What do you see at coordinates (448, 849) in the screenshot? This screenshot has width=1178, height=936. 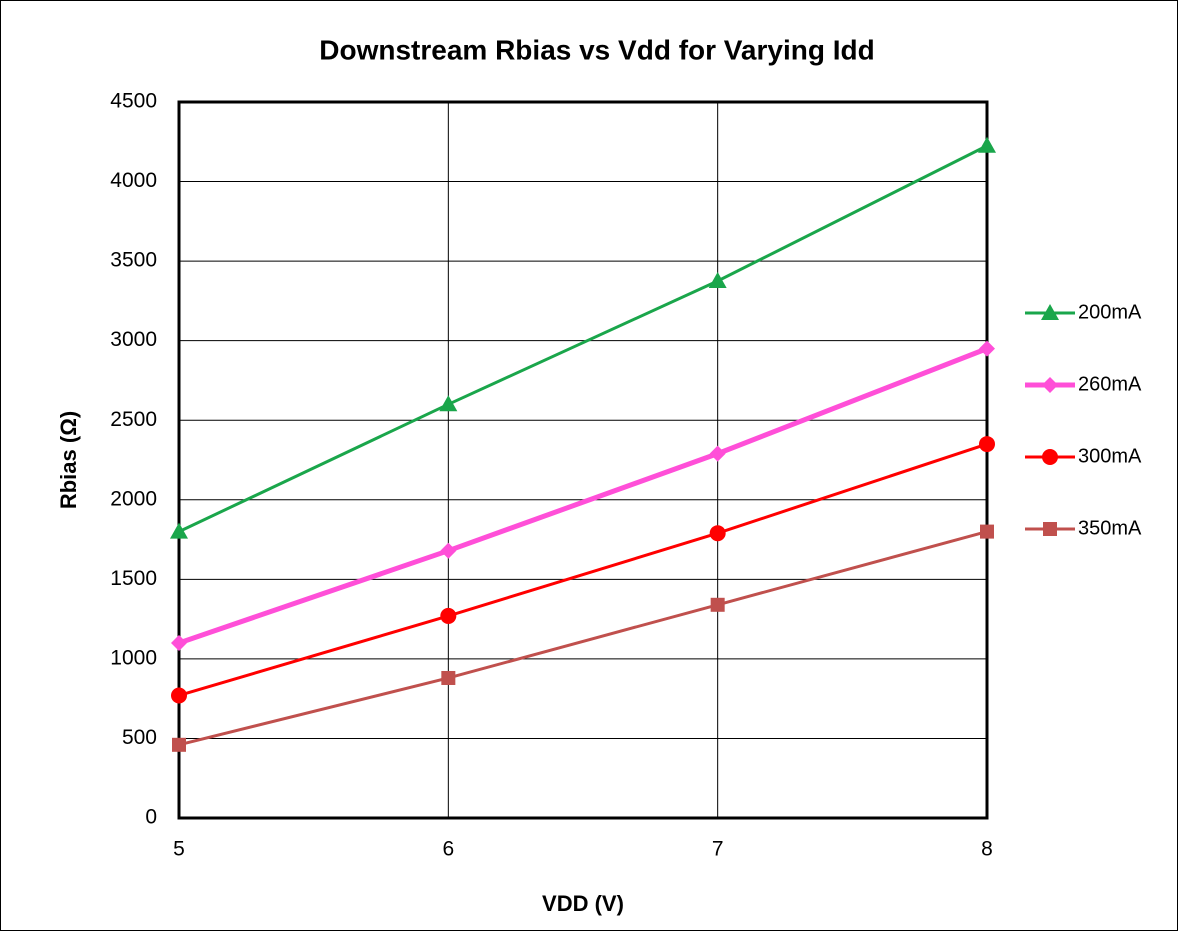 I see `x-tick-label: 6` at bounding box center [448, 849].